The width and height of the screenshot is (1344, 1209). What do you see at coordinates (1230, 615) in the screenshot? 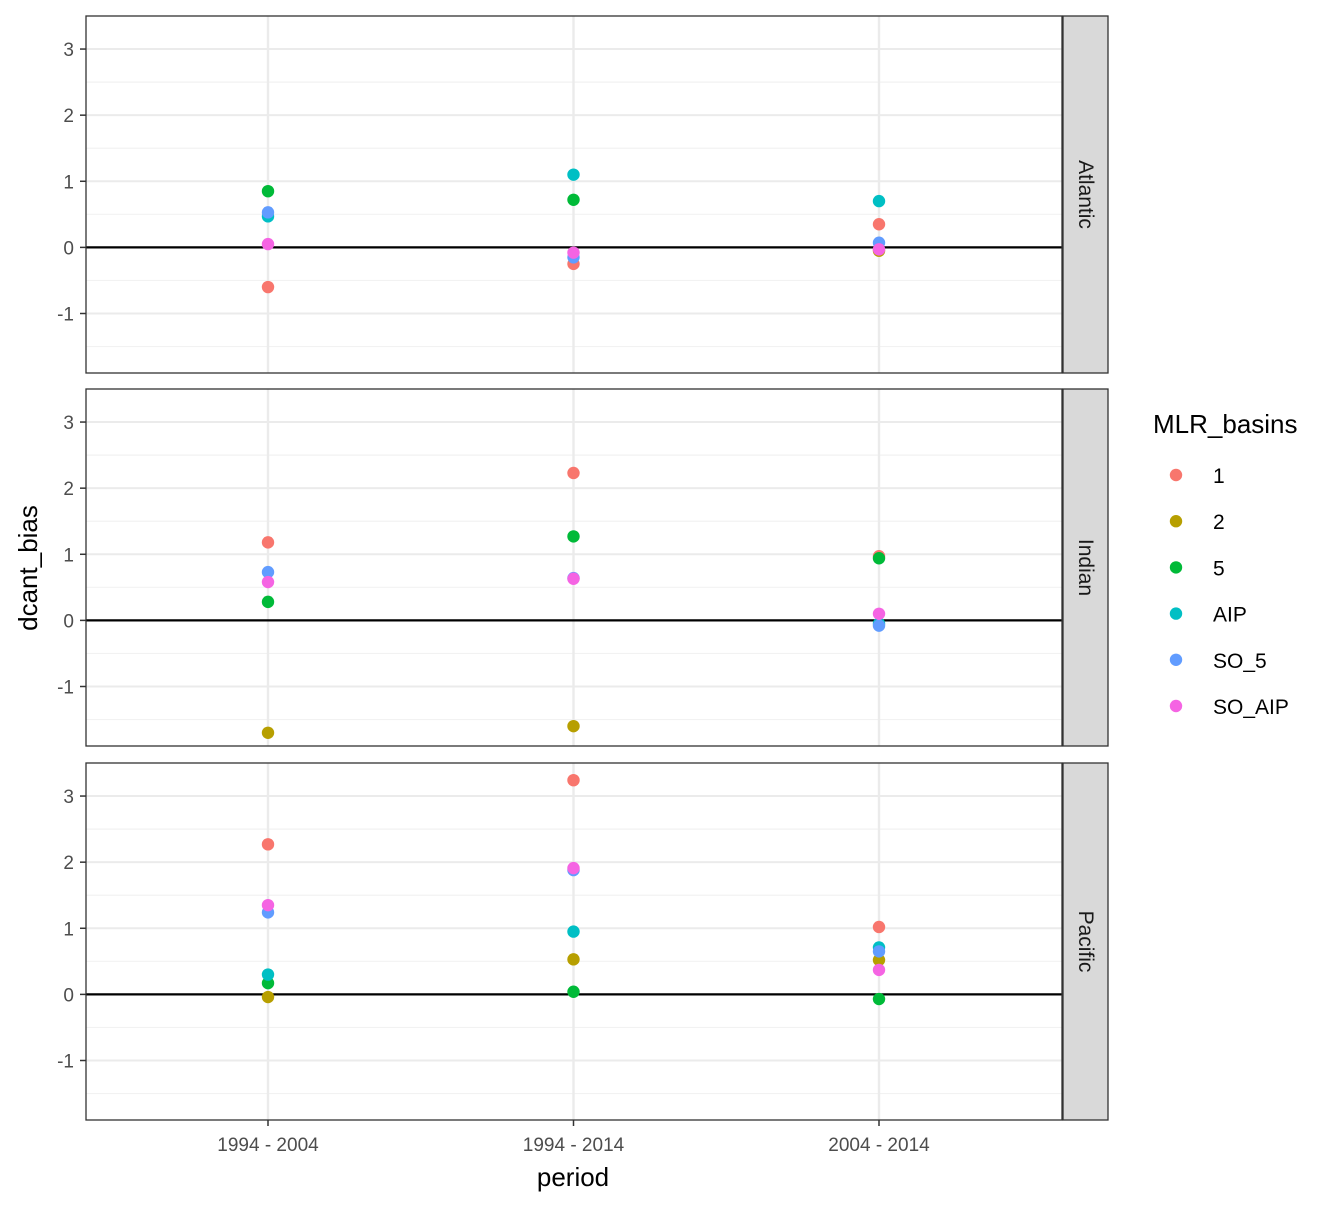
I see `legend-label-aip: AIP` at bounding box center [1230, 615].